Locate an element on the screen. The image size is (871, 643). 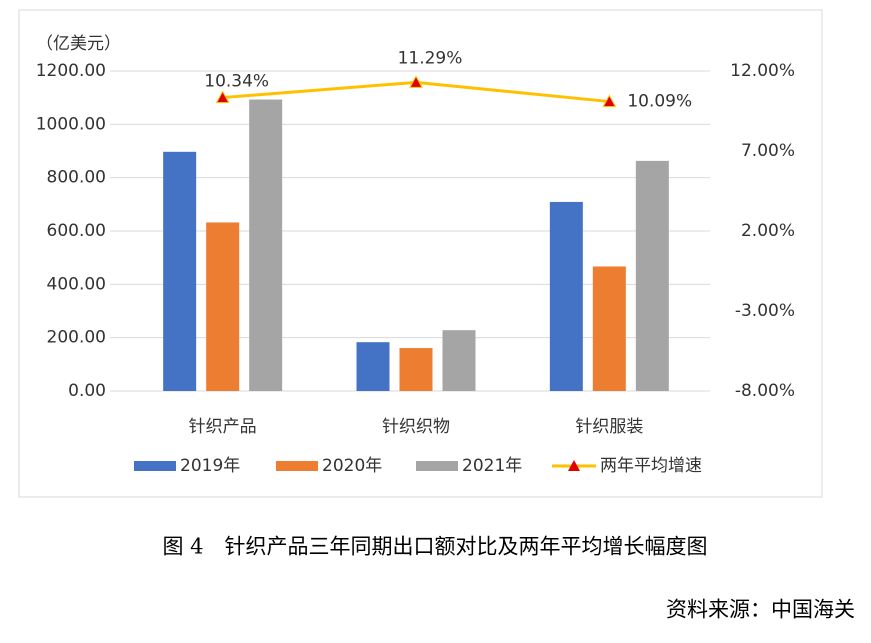
y2-tick-label: 12.00% is located at coordinates (762, 71).